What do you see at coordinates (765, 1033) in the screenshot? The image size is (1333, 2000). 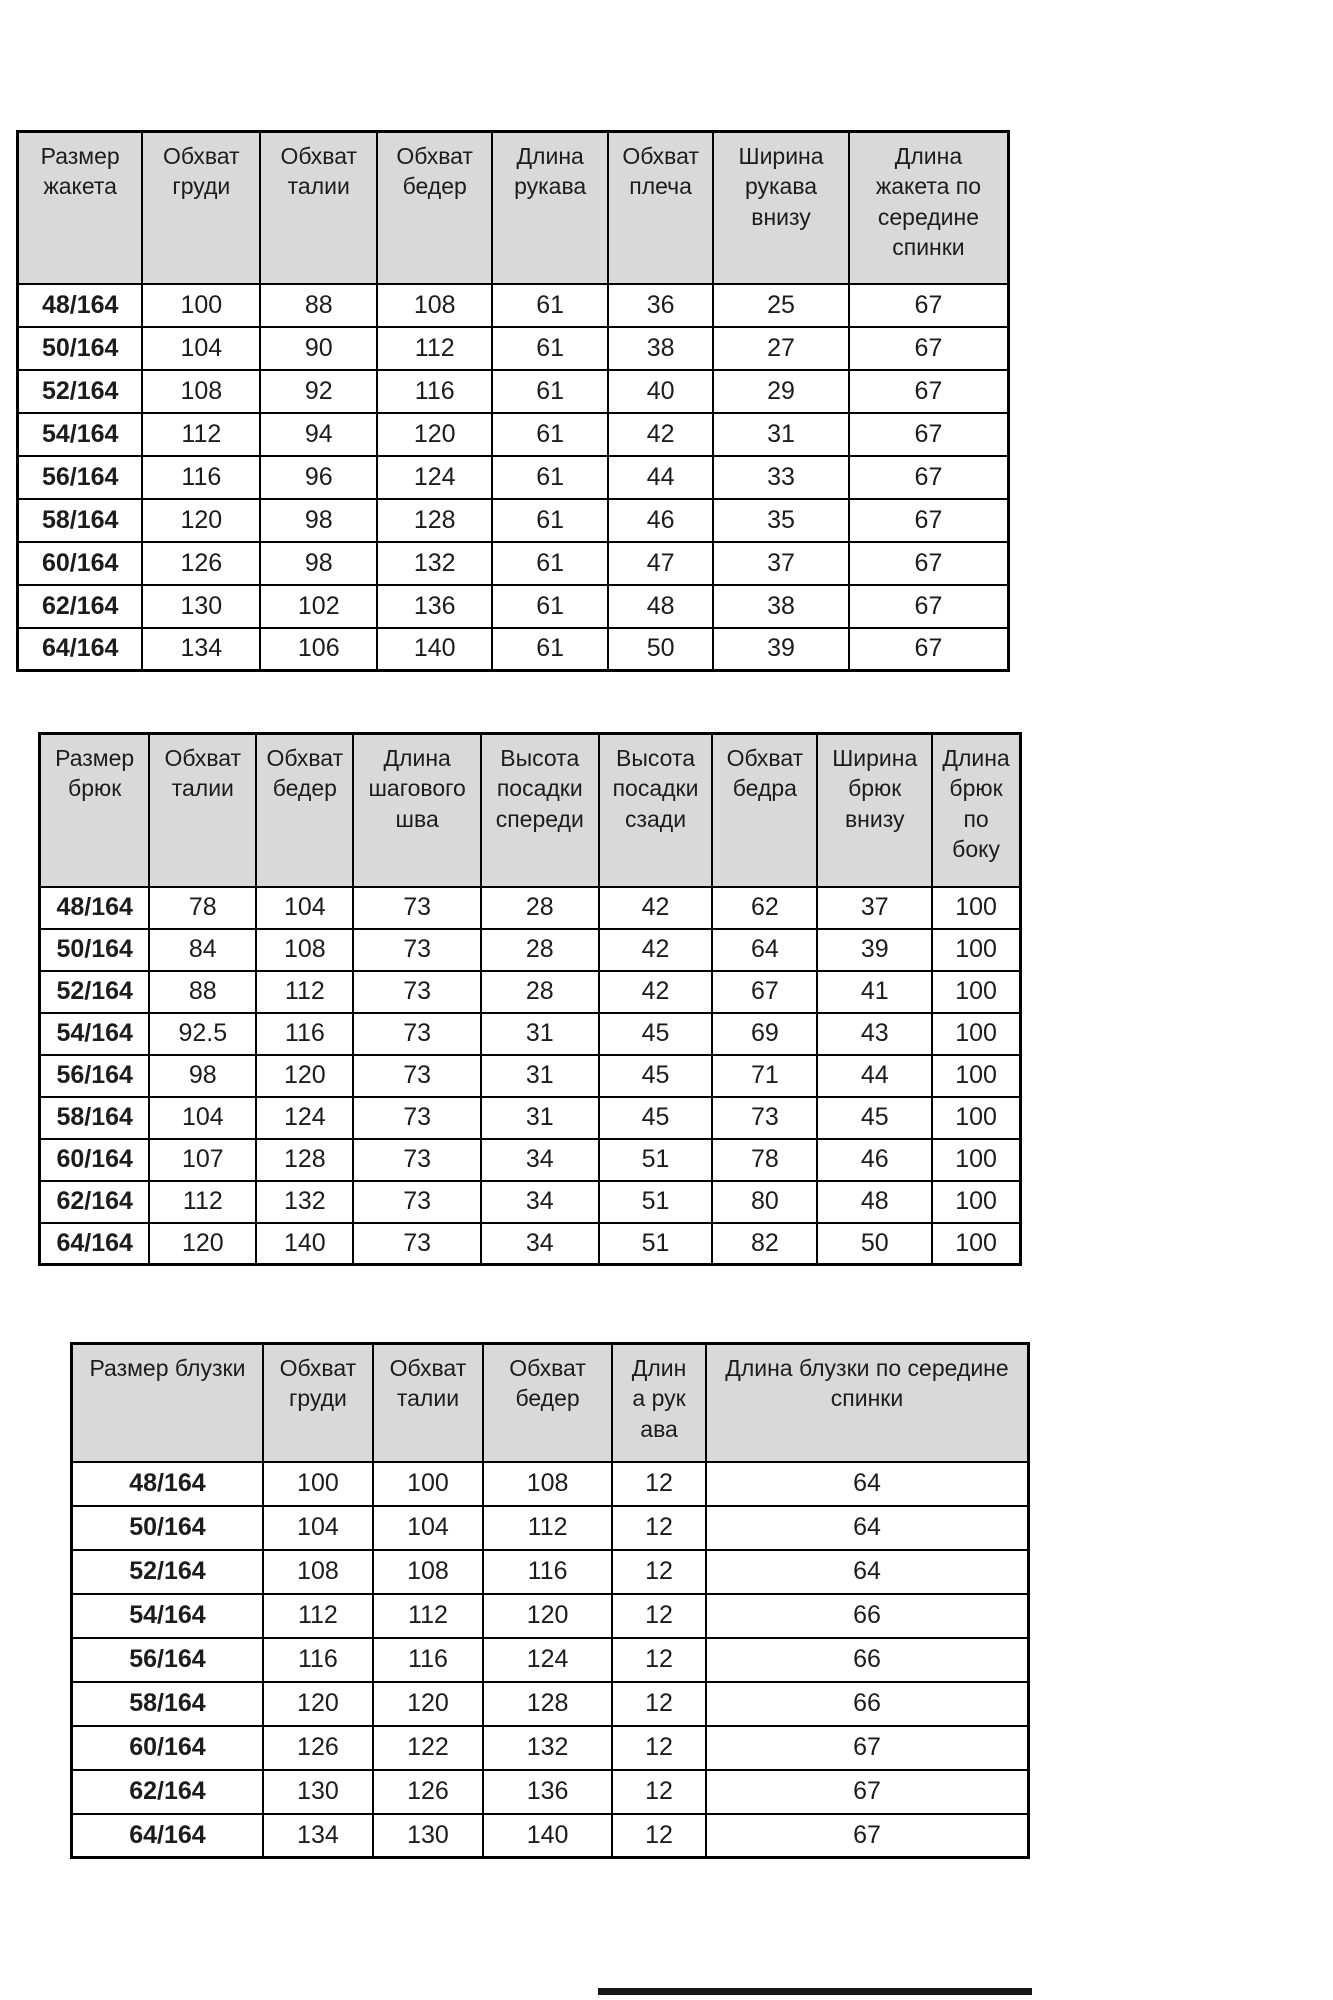 I see `data-cell: 69` at bounding box center [765, 1033].